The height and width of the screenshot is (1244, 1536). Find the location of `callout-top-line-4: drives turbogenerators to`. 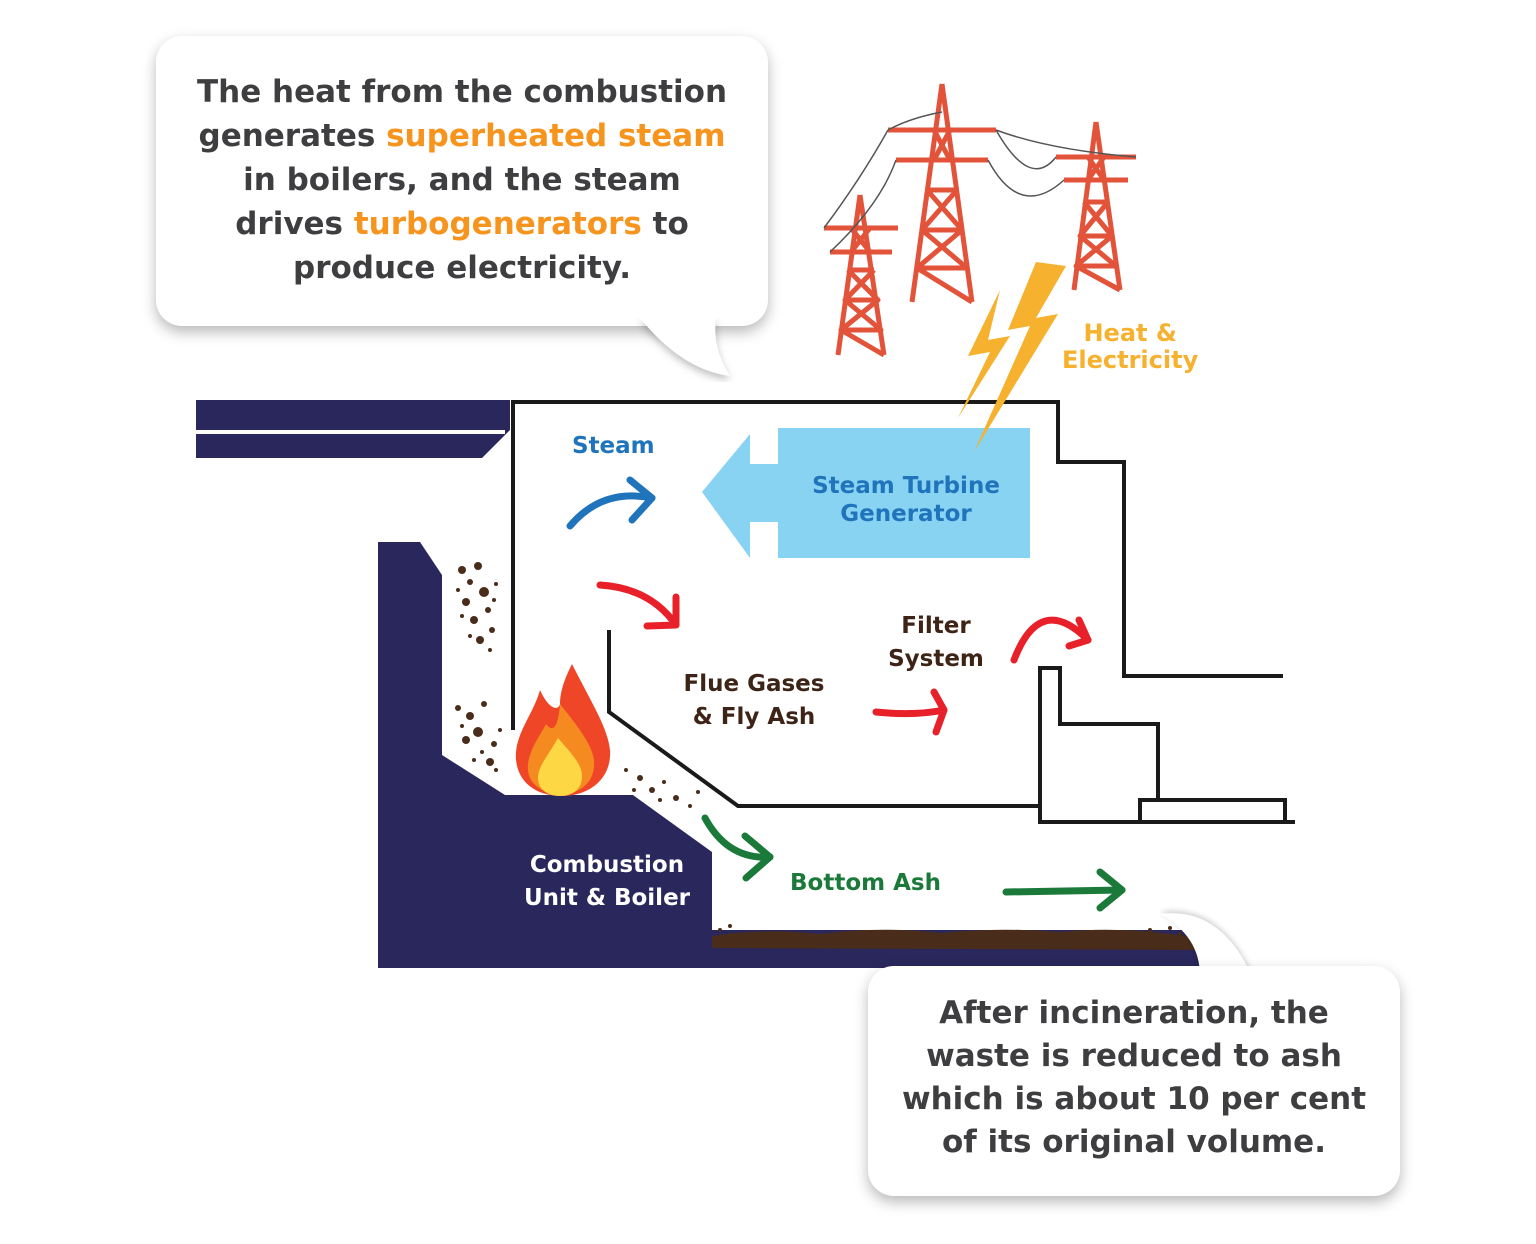

callout-top-line-4: drives turbogenerators to is located at coordinates (462, 224).